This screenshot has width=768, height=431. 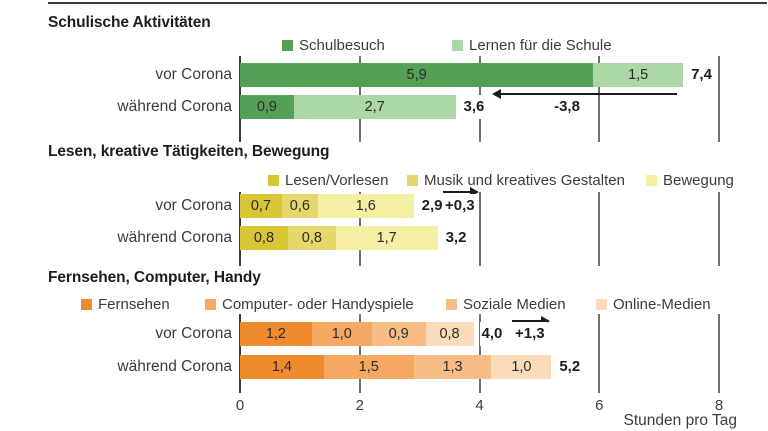 I want to click on top-divider-rule, so click(x=407, y=3).